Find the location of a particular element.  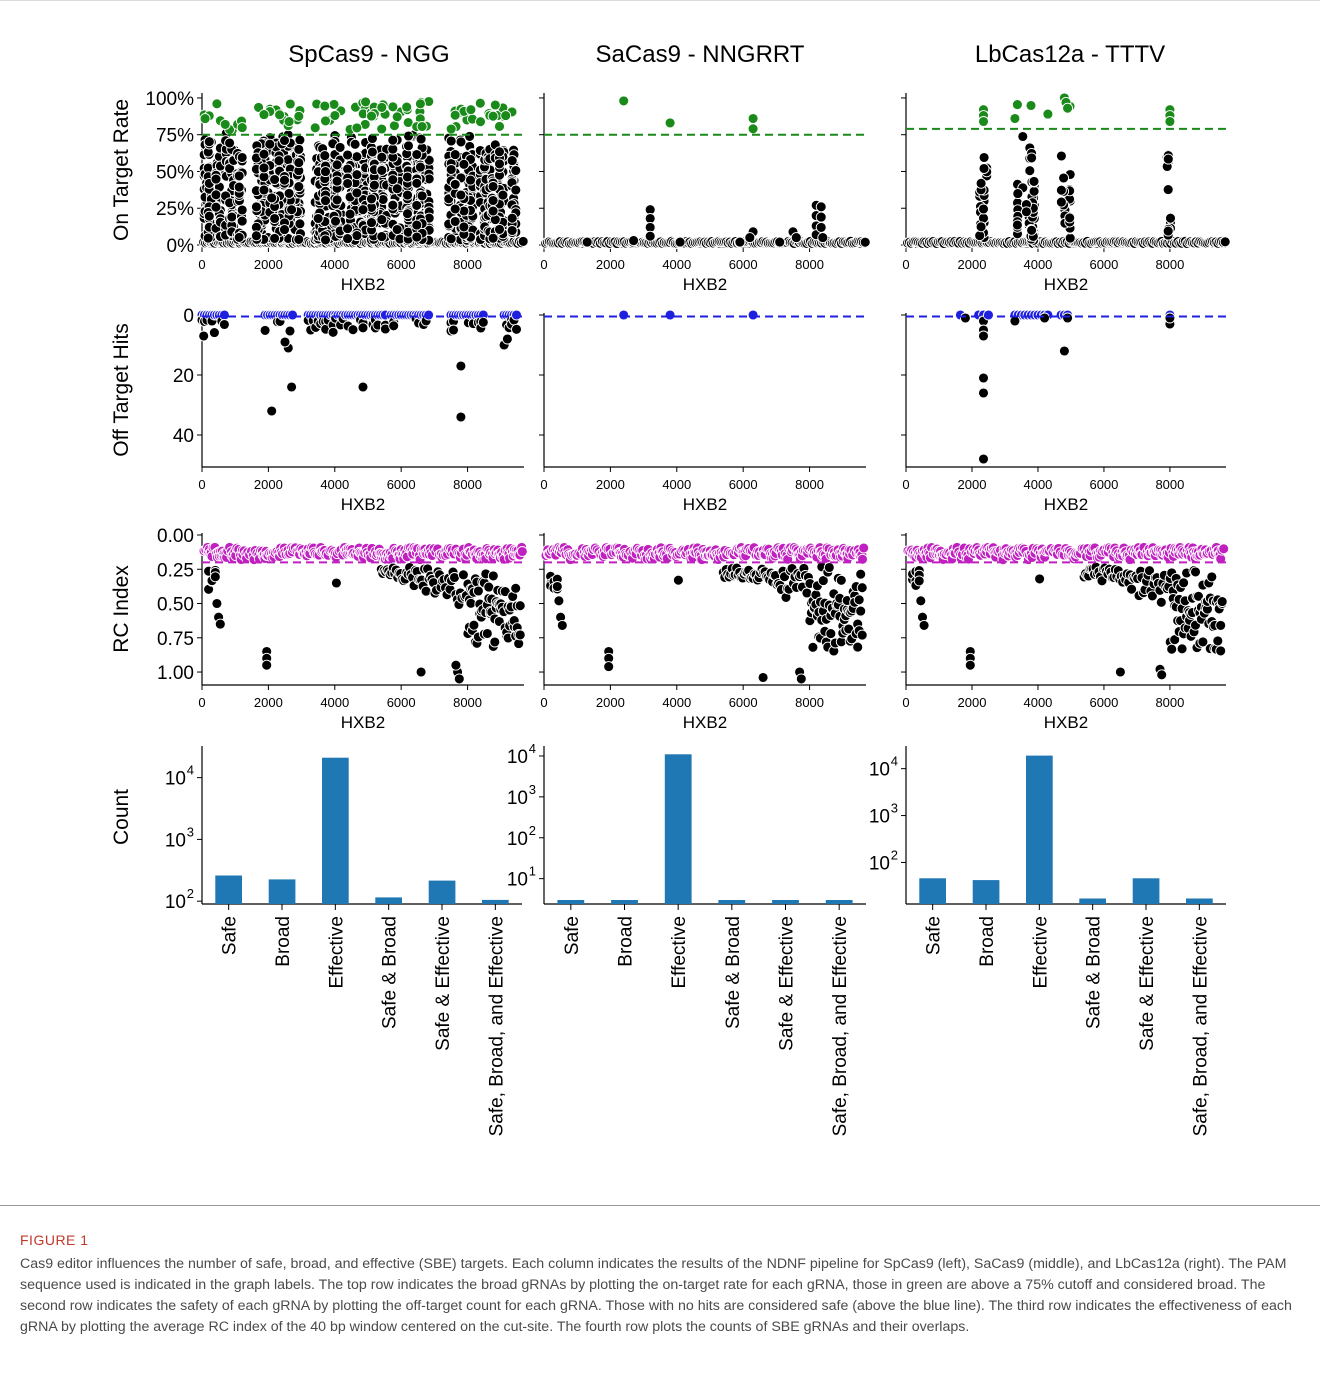

y-tick-label: 20 is located at coordinates (183, 376).